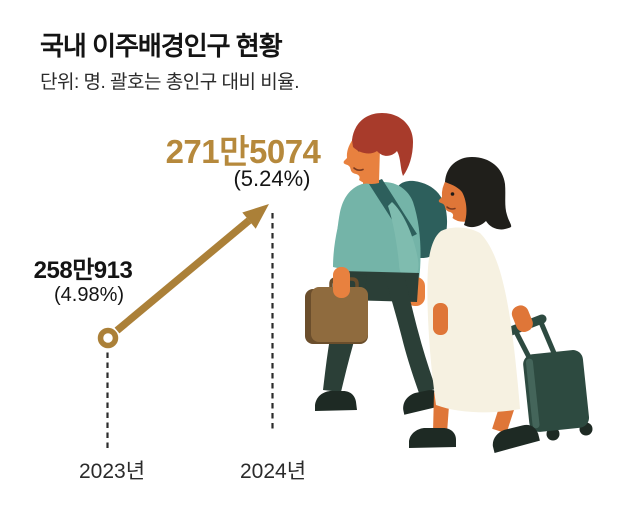 The height and width of the screenshot is (512, 620). I want to click on woman-front-shoe, so click(432, 438).